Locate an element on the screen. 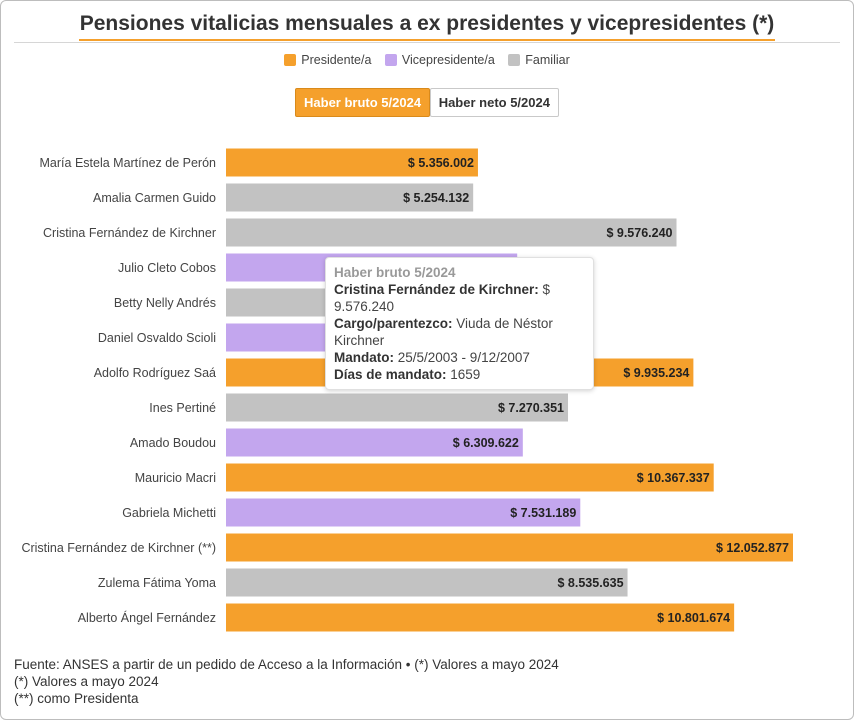 The width and height of the screenshot is (854, 720). value-label-cristina-fernandez-de-kirchner: $ 12.052.877 is located at coordinates (752, 548).